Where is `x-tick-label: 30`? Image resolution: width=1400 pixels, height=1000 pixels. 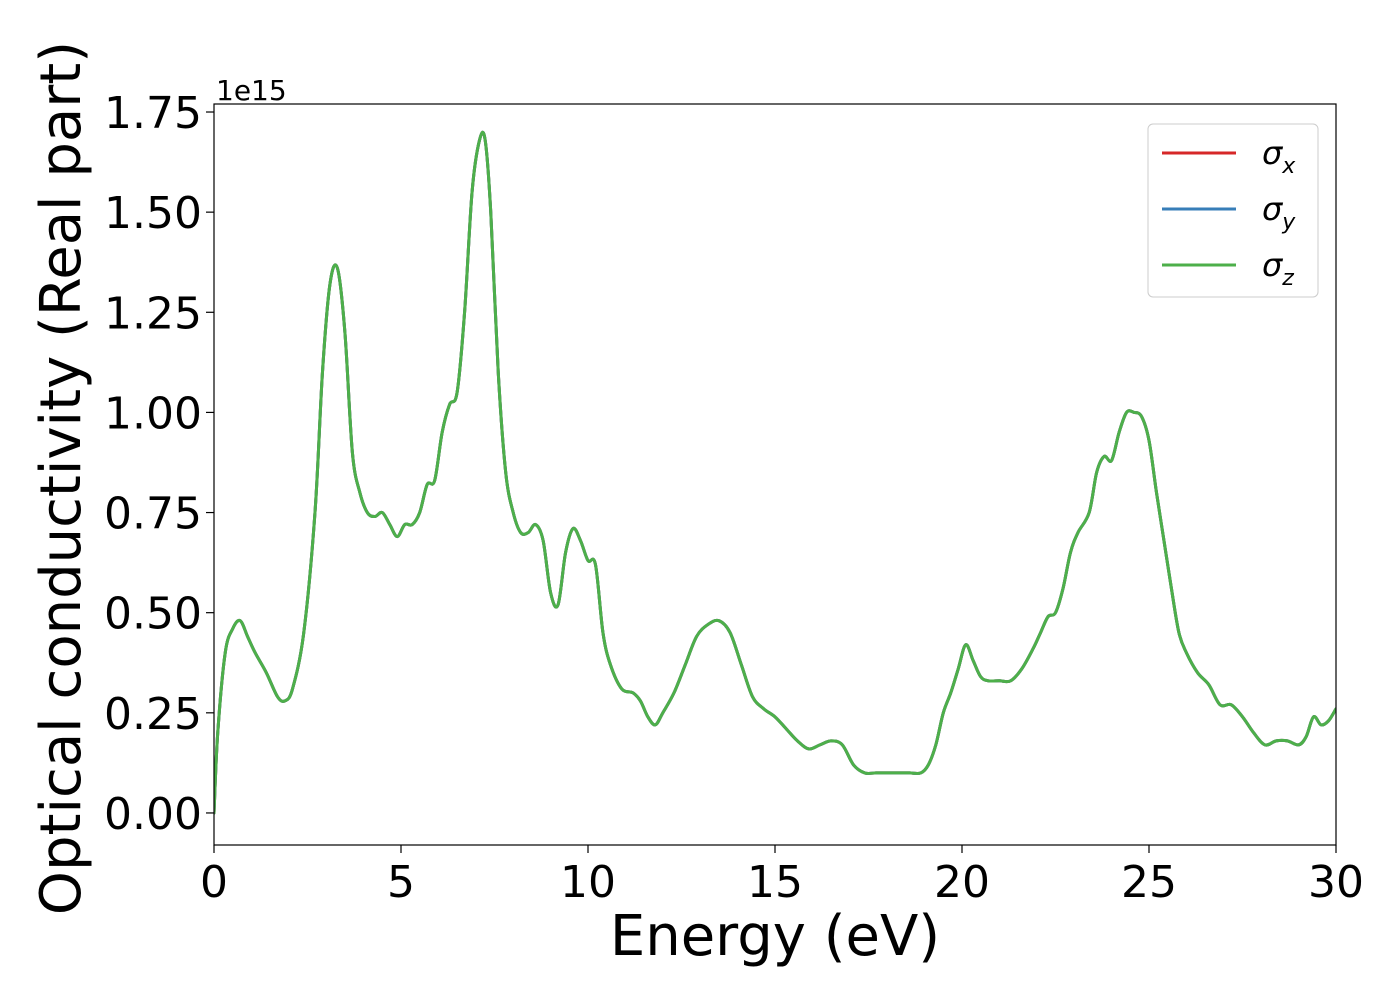
x-tick-label: 30 is located at coordinates (1336, 882).